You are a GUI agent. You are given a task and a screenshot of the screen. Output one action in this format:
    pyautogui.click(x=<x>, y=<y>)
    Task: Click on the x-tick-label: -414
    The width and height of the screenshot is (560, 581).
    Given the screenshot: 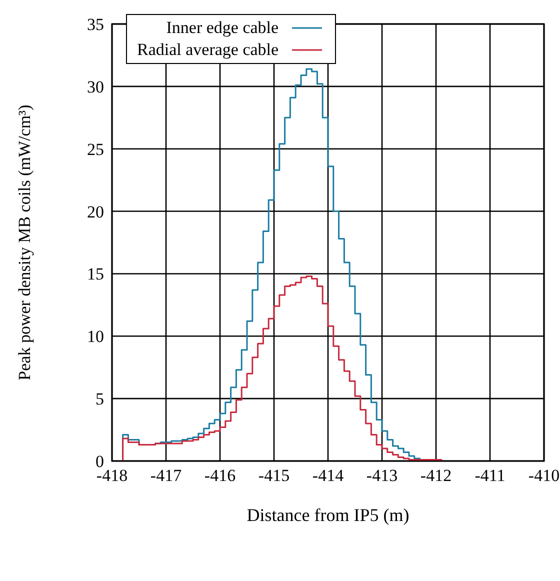 What is the action you would take?
    pyautogui.click(x=328, y=476)
    